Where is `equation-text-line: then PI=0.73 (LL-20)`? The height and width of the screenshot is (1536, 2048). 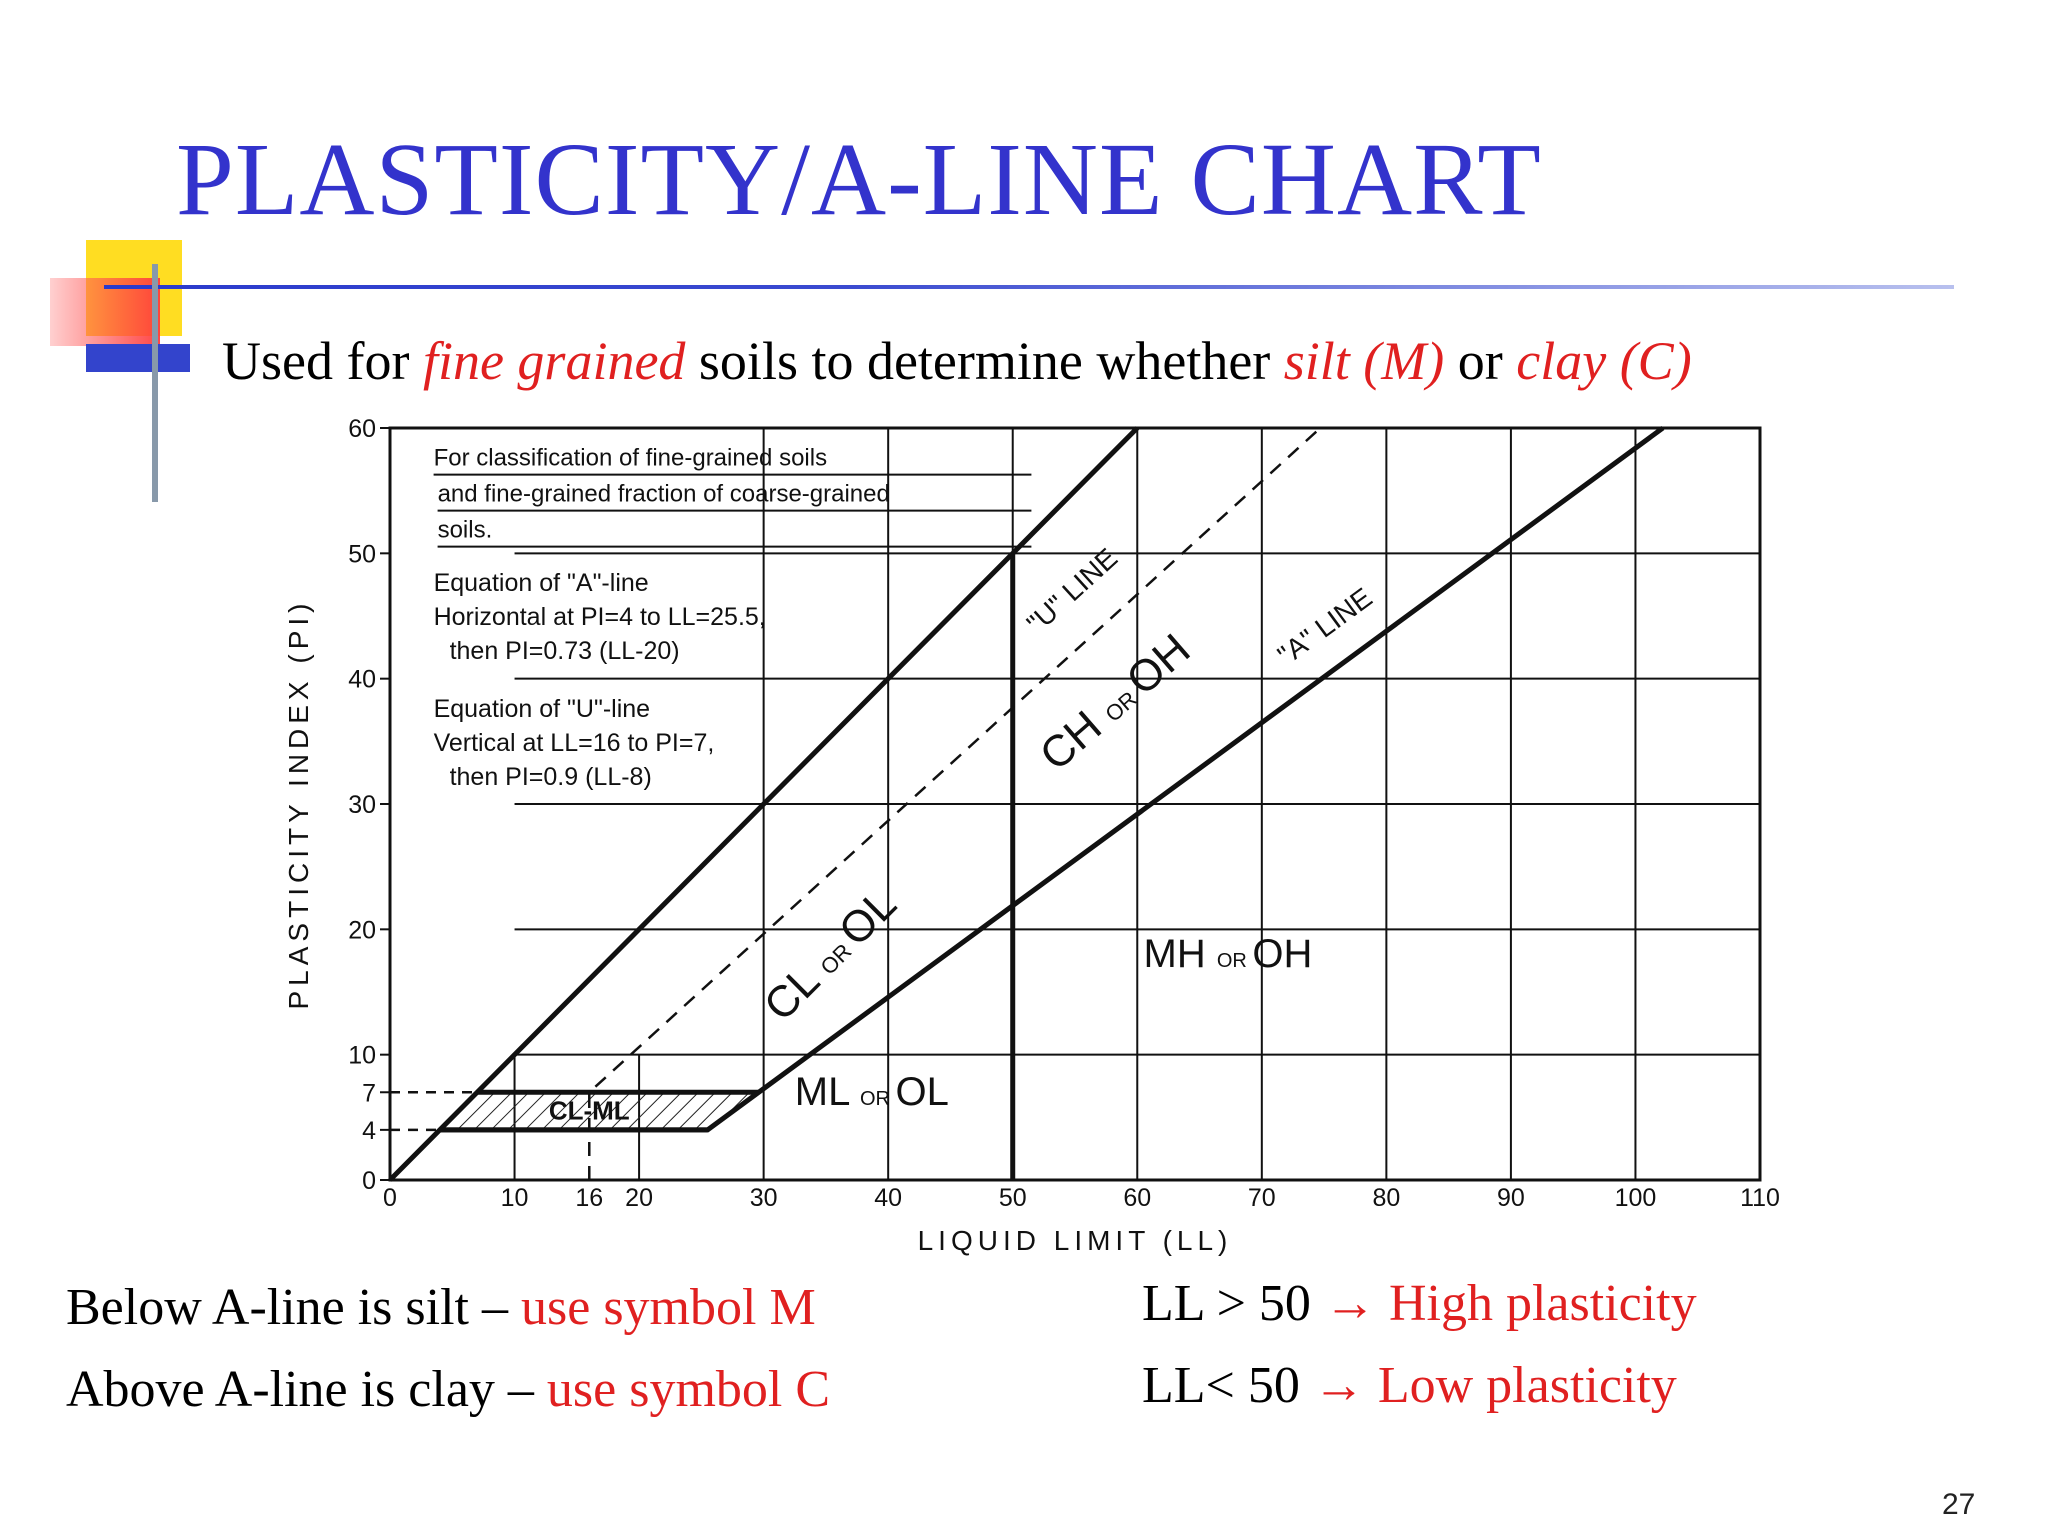 equation-text-line: then PI=0.73 (LL-20) is located at coordinates (565, 651).